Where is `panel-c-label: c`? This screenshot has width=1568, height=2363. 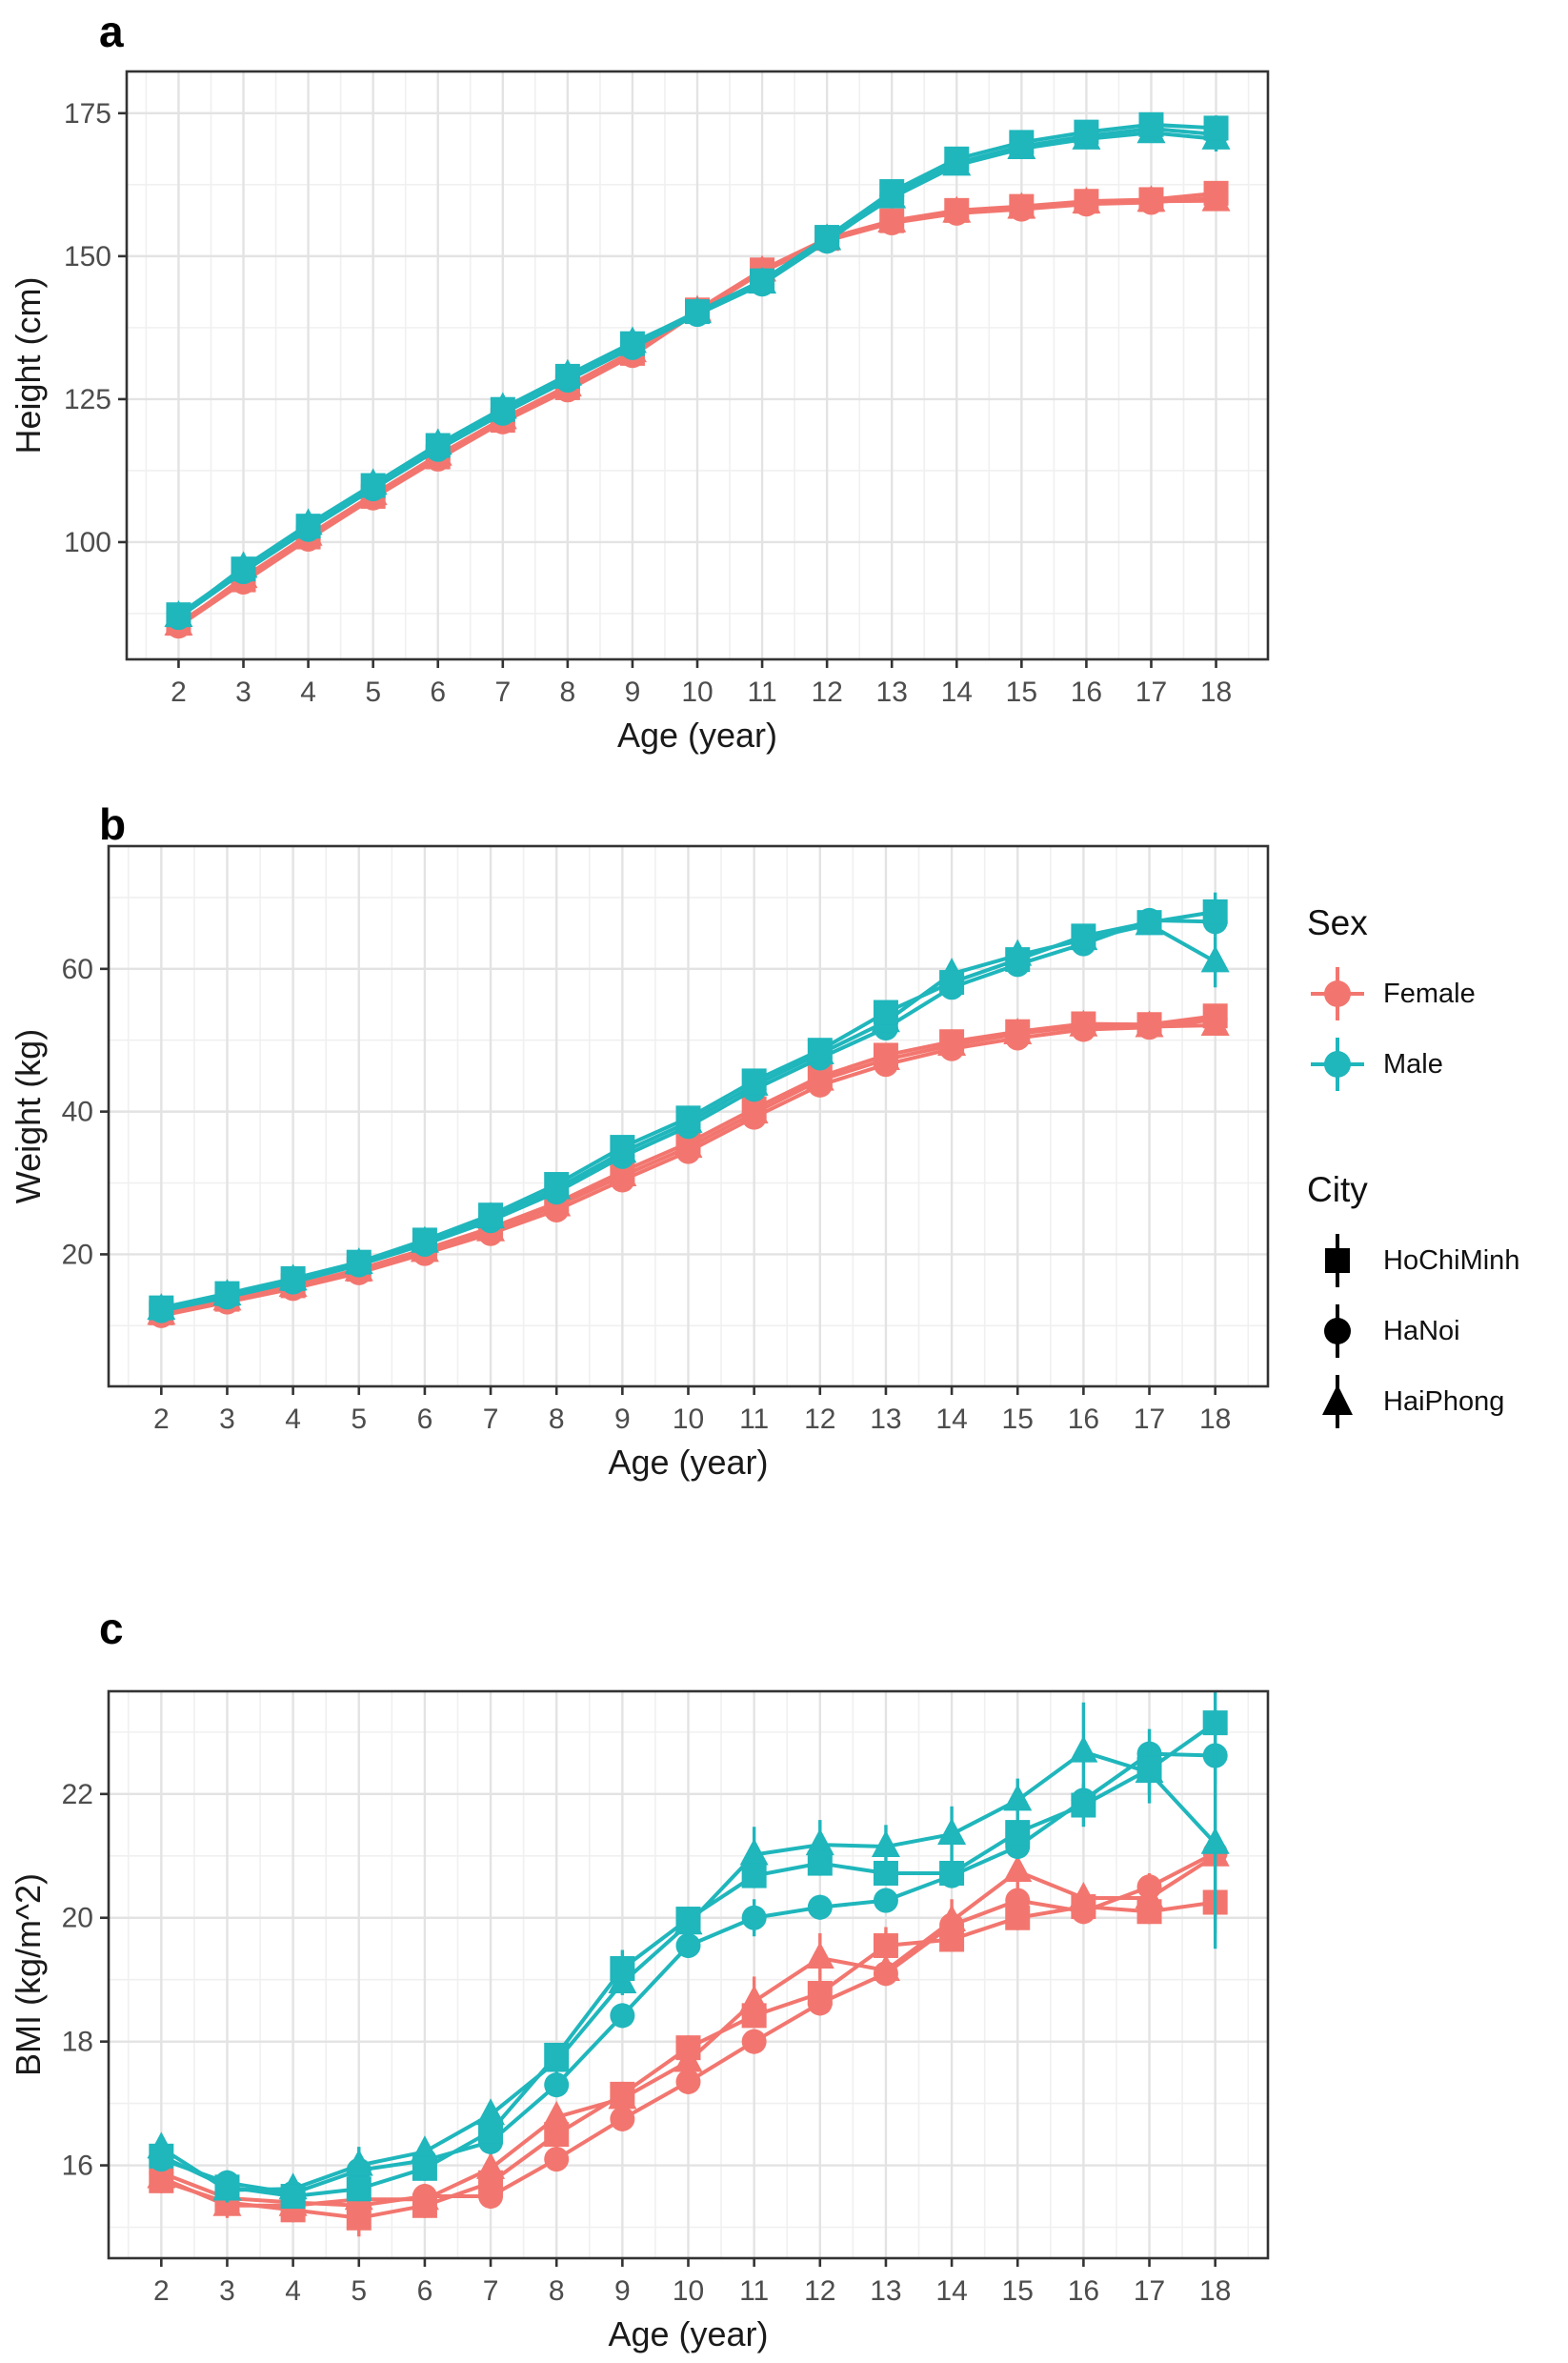
panel-c-label: c is located at coordinates (111, 1629).